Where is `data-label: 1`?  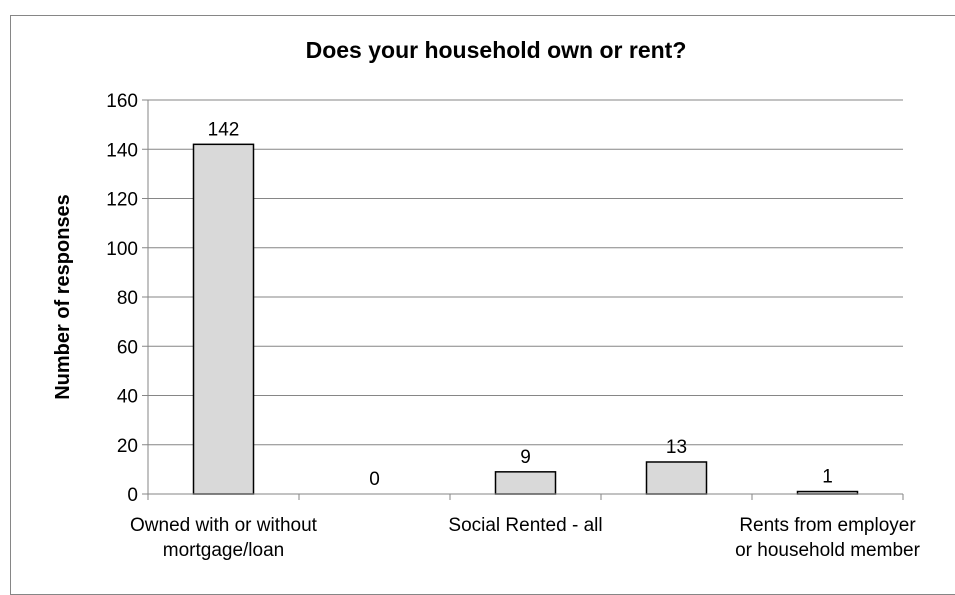
data-label: 1 is located at coordinates (827, 477).